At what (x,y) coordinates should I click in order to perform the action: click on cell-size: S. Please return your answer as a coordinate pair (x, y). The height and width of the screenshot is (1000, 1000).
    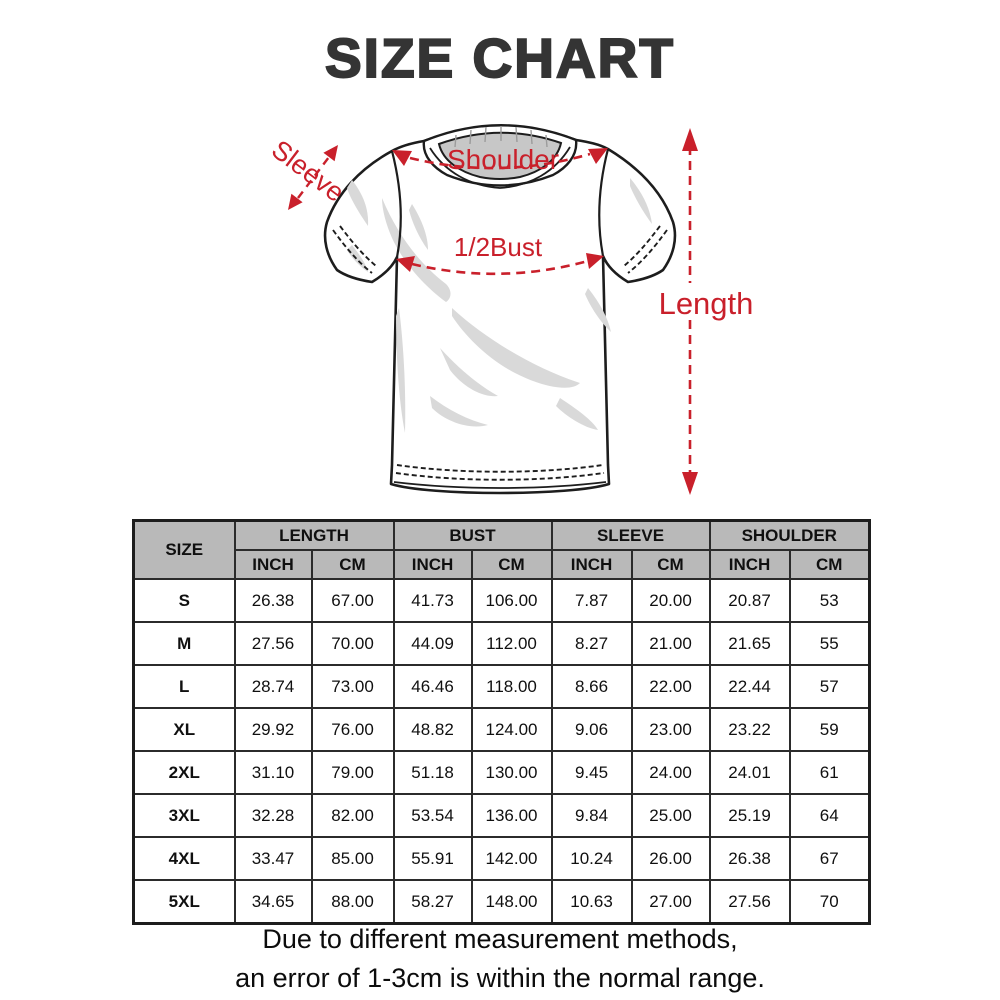
    Looking at the image, I should click on (184, 600).